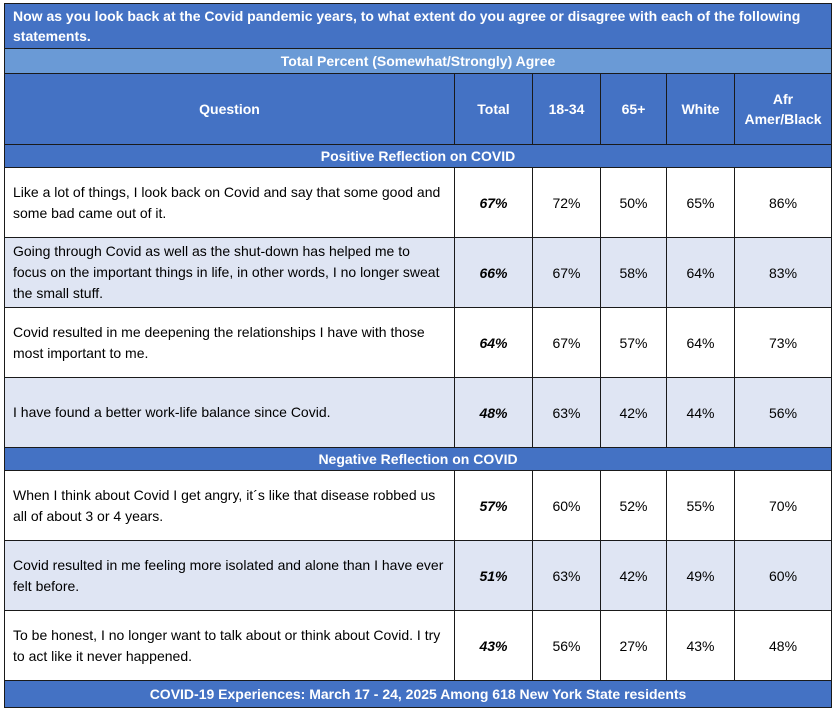  Describe the element at coordinates (700, 645) in the screenshot. I see `value-cell: 43%` at that location.